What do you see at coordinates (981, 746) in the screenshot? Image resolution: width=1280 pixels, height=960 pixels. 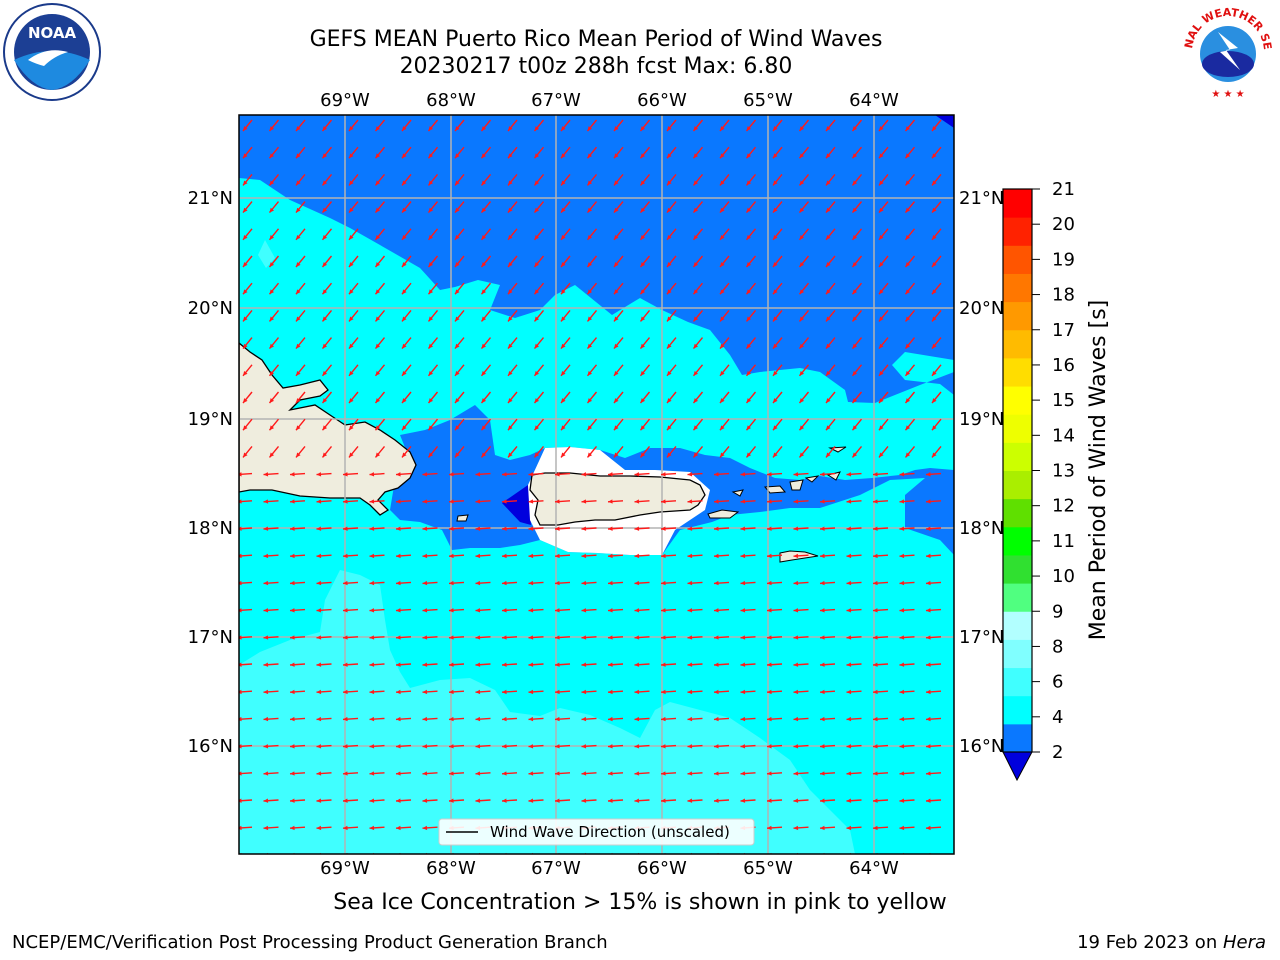 I see `lat-label: 16°N` at bounding box center [981, 746].